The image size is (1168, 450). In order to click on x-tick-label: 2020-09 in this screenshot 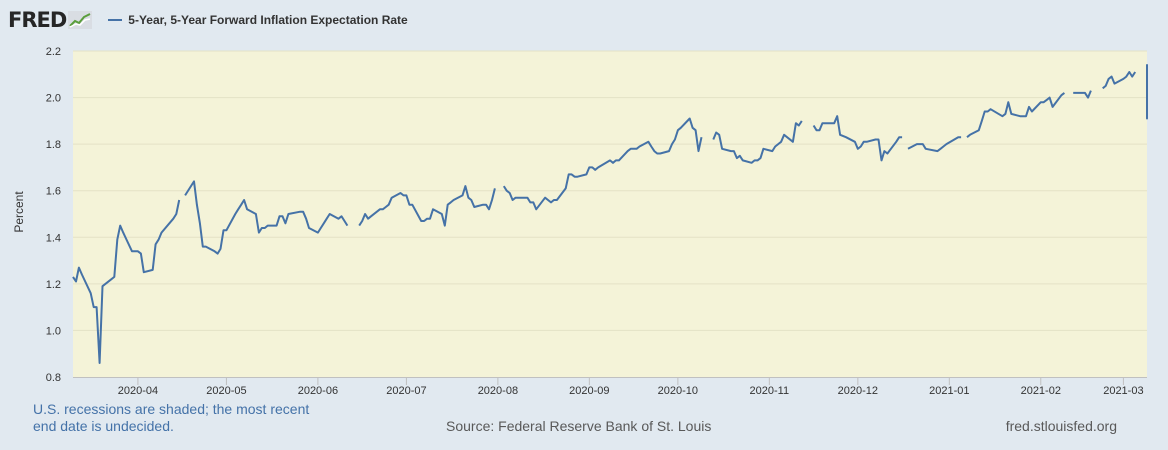, I will do `click(589, 391)`.